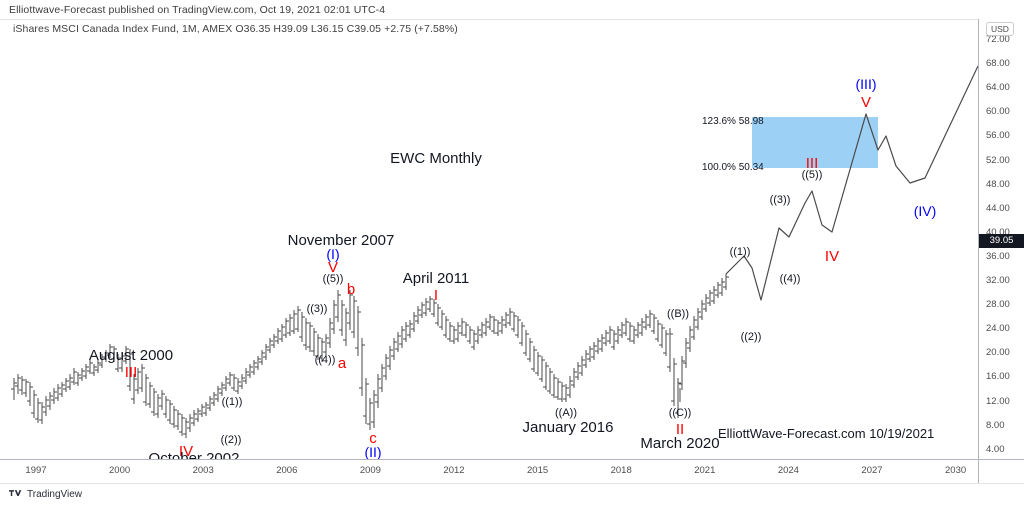 The height and width of the screenshot is (507, 1024). I want to click on chart-title: EWC Monthly, so click(436, 158).